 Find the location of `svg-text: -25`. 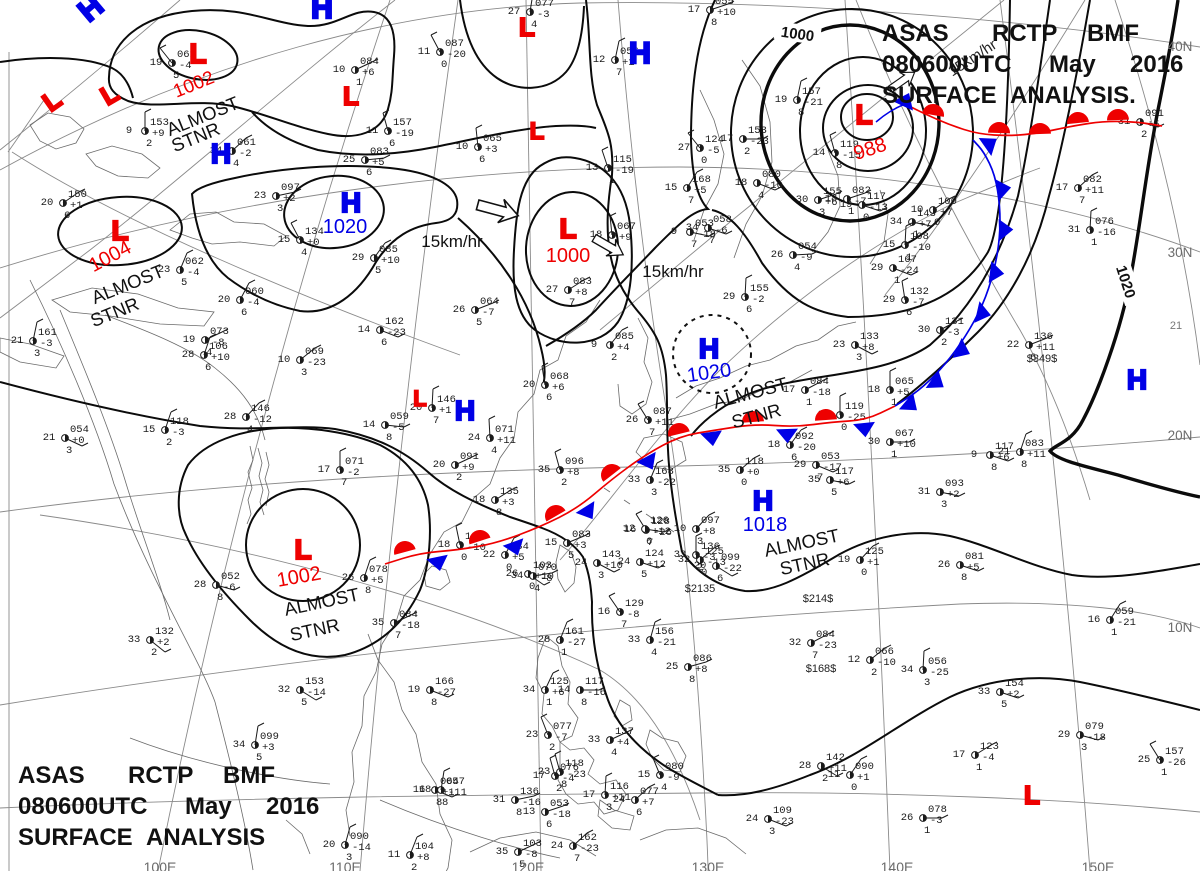

svg-text: -25 is located at coordinates (856, 418).